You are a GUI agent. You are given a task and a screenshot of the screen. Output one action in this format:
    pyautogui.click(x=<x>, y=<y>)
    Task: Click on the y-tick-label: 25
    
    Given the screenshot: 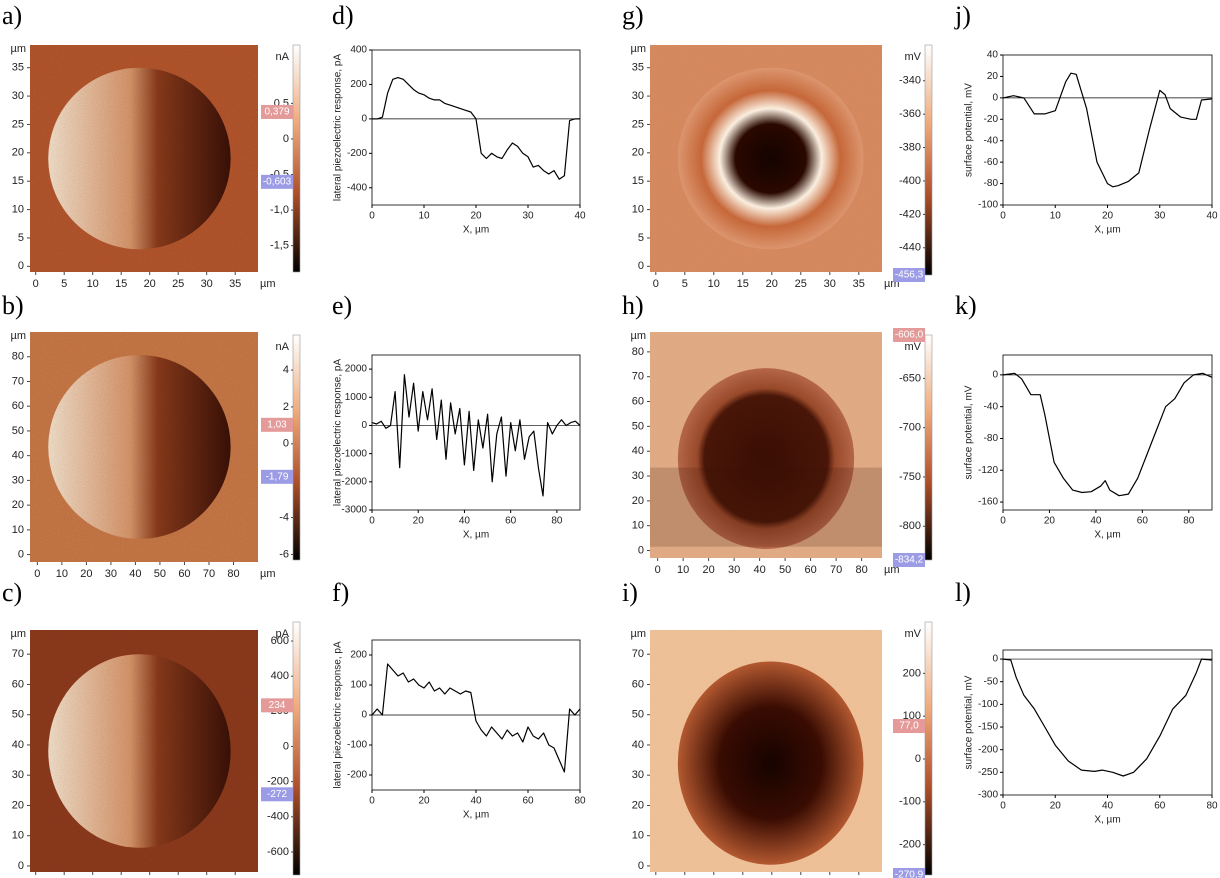 What is the action you would take?
    pyautogui.click(x=638, y=124)
    